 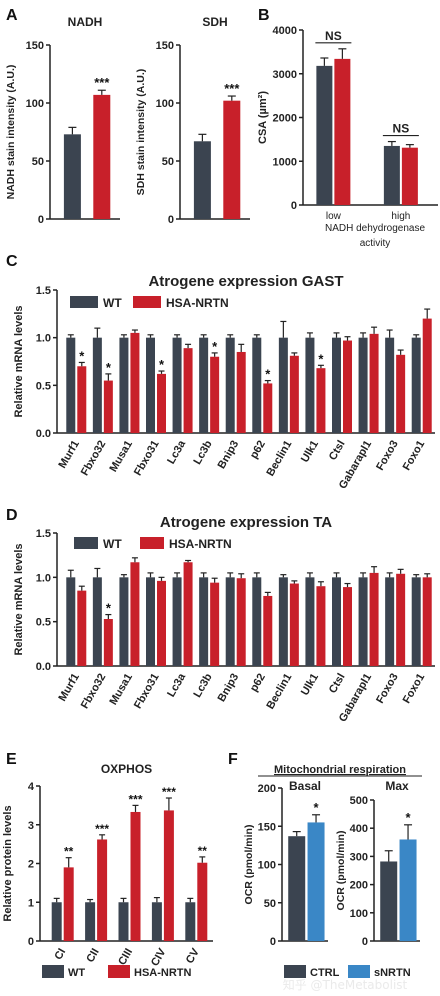 What do you see at coordinates (258, 450) in the screenshot?
I see `chart-c-x-tick-label: p62` at bounding box center [258, 450].